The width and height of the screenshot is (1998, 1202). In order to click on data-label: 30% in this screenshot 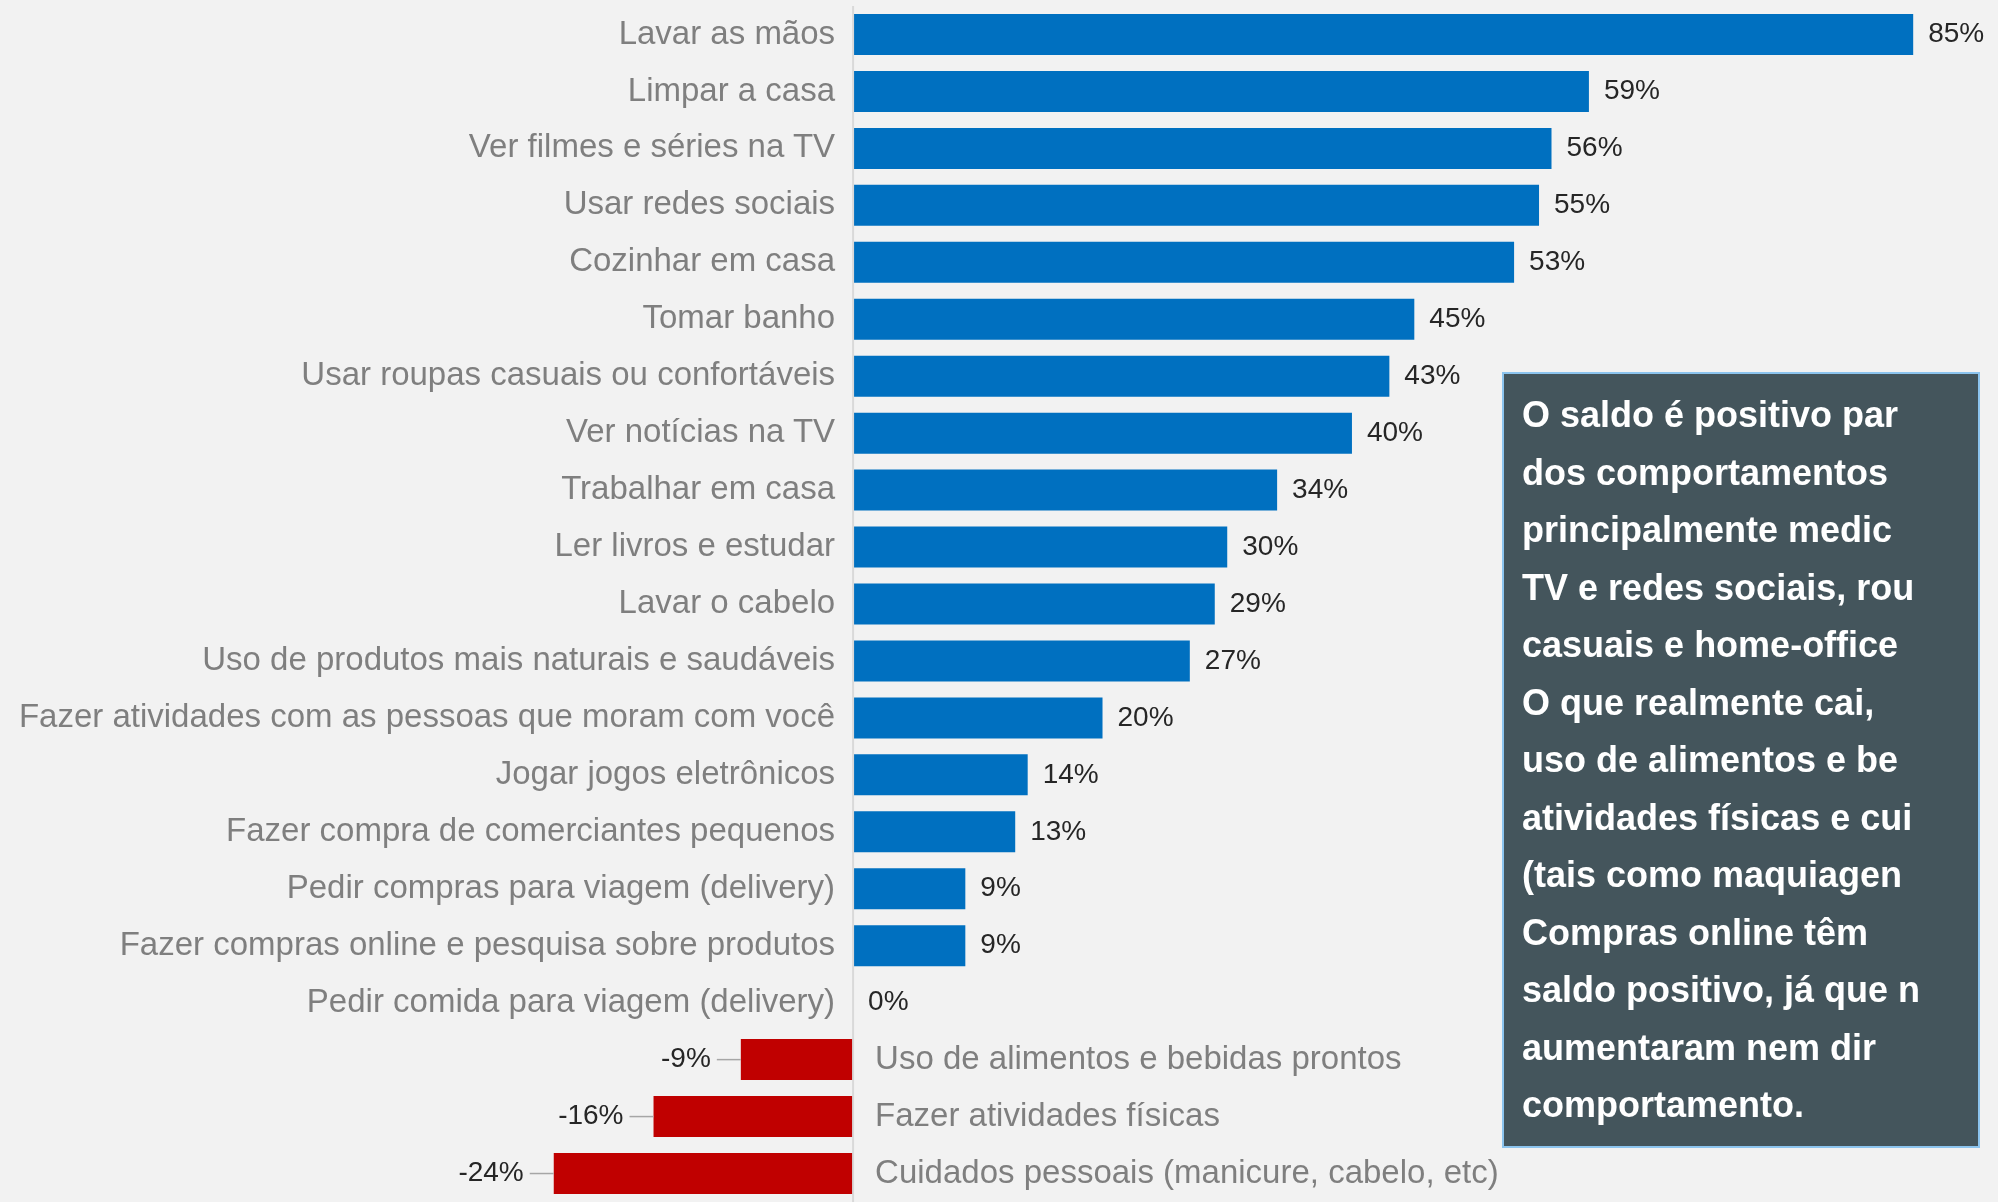, I will do `click(1270, 545)`.